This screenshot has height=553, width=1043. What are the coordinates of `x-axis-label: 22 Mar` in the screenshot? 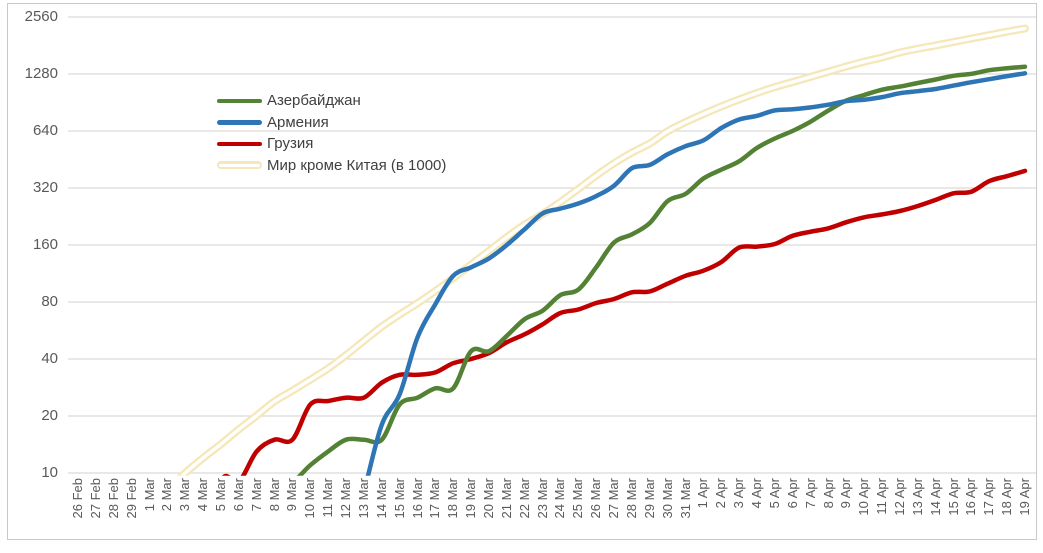 It's located at (524, 498).